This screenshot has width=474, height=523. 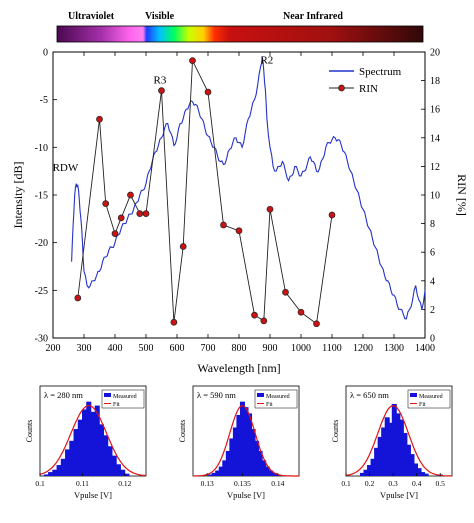 I want to click on x-tick-label: 600, so click(x=177, y=348).